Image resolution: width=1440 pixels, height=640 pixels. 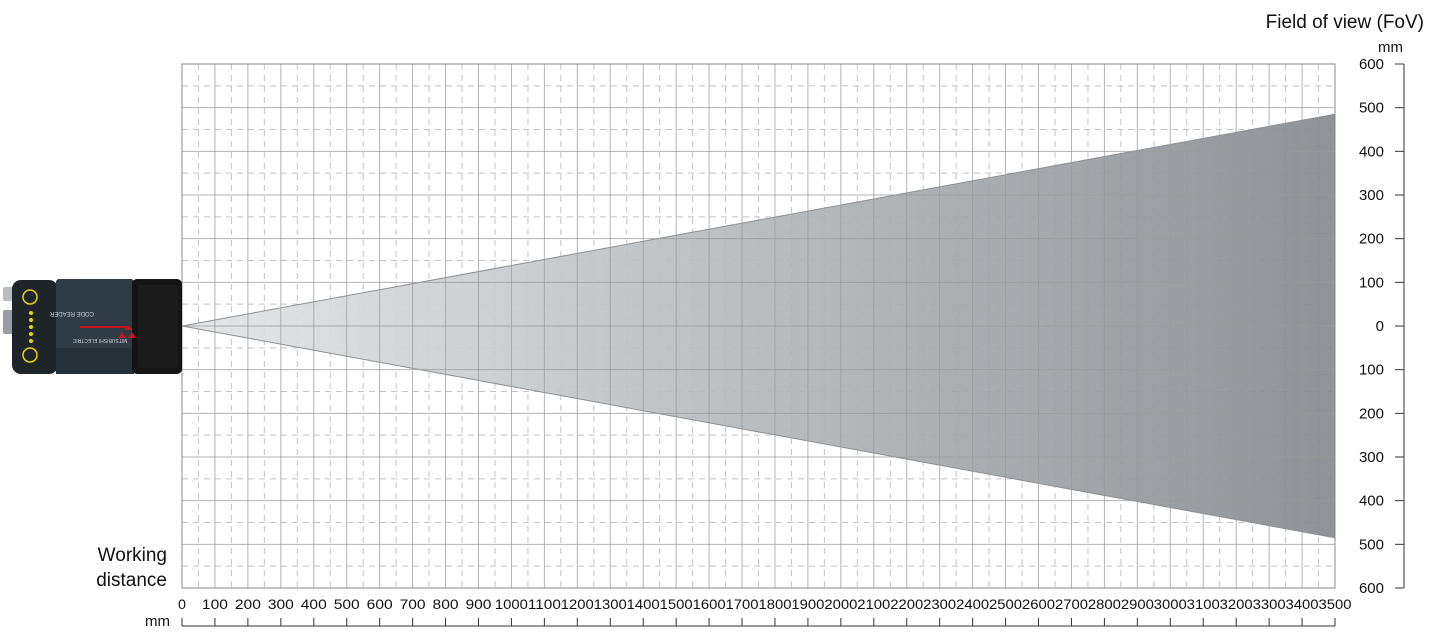 I want to click on device-lens-texture, so click(x=158, y=326).